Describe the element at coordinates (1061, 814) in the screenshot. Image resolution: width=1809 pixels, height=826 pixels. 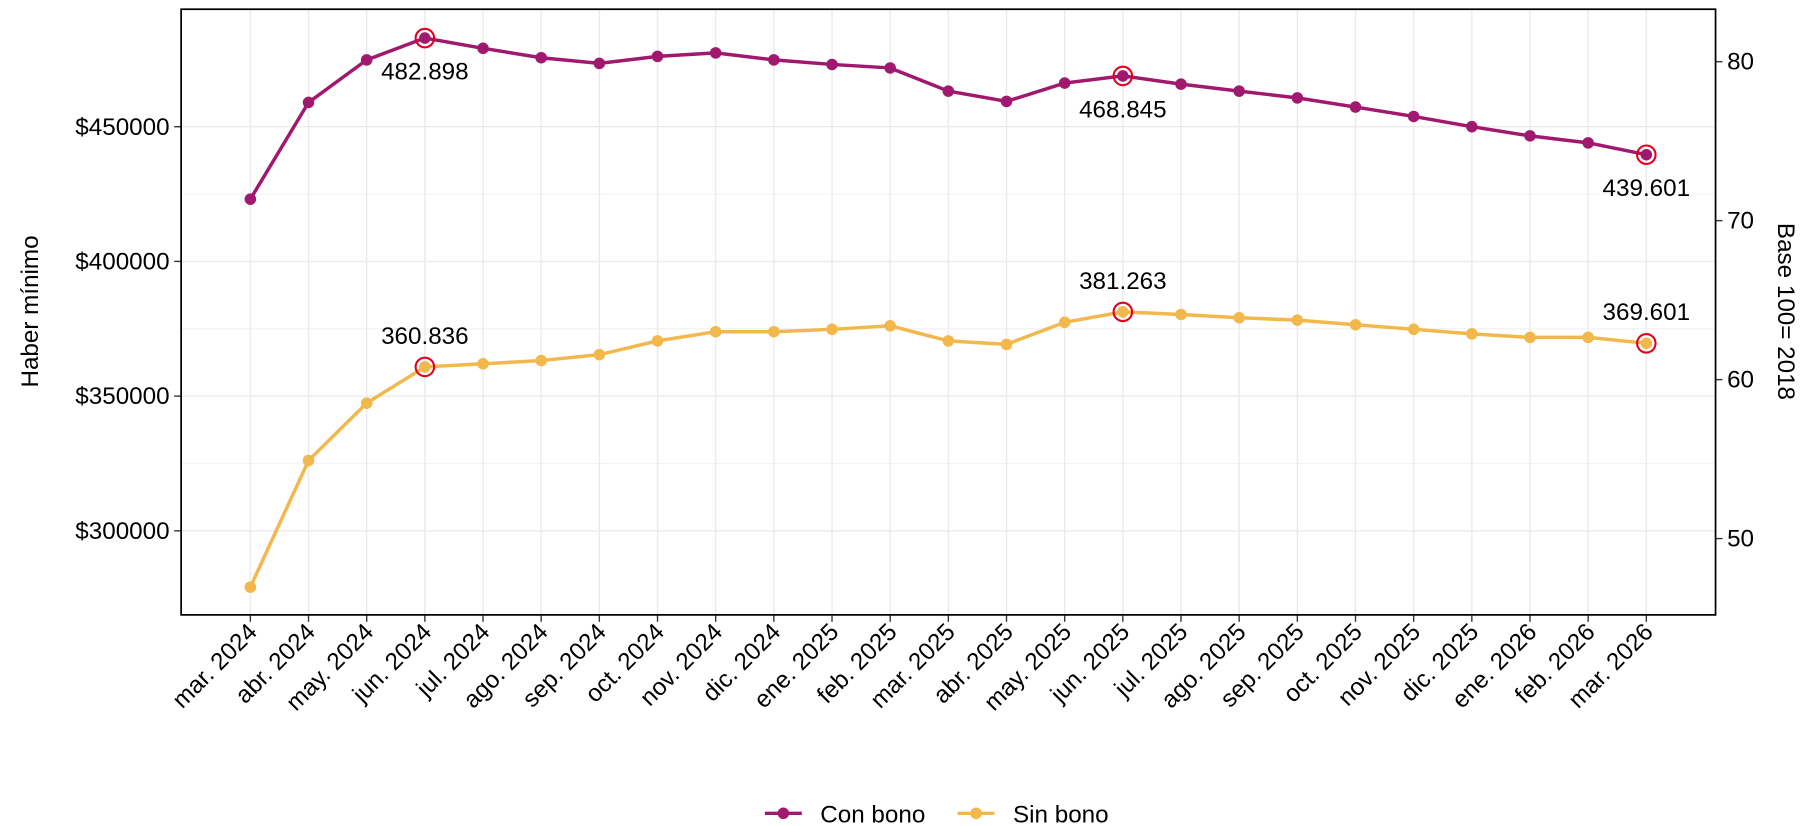
I see `legend-label: Sin bono` at that location.